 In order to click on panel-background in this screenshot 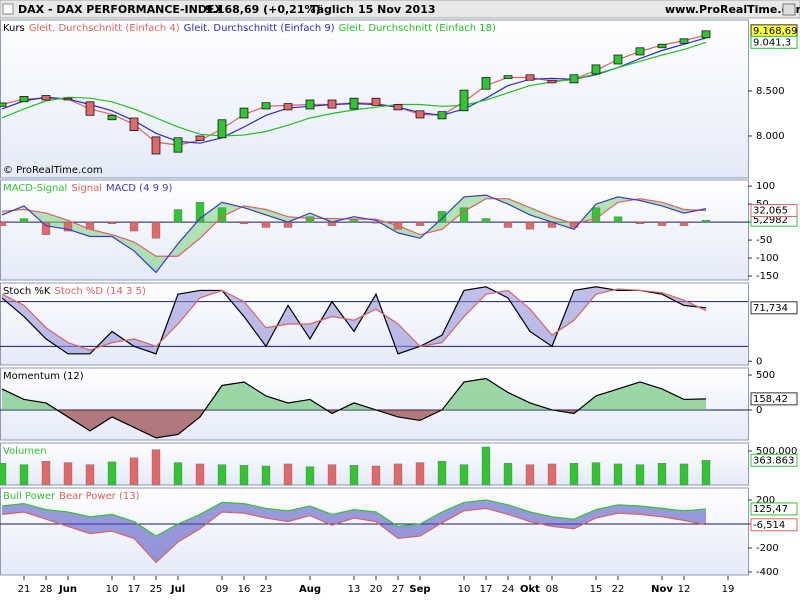, I will do `click(374, 404)`.